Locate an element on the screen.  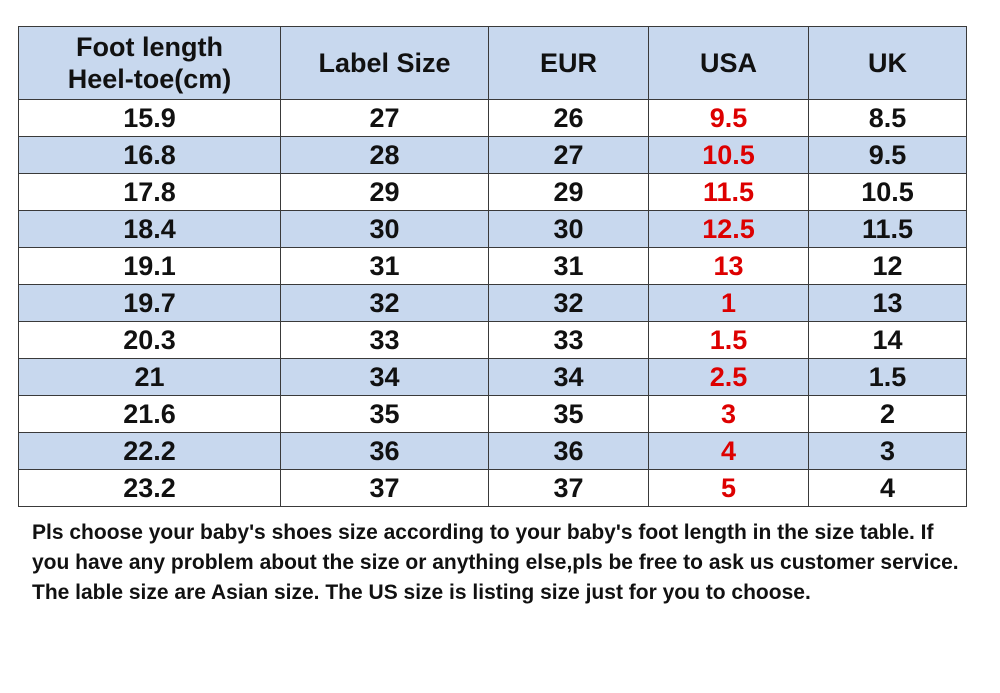
cell-eur: 35 is located at coordinates (568, 414).